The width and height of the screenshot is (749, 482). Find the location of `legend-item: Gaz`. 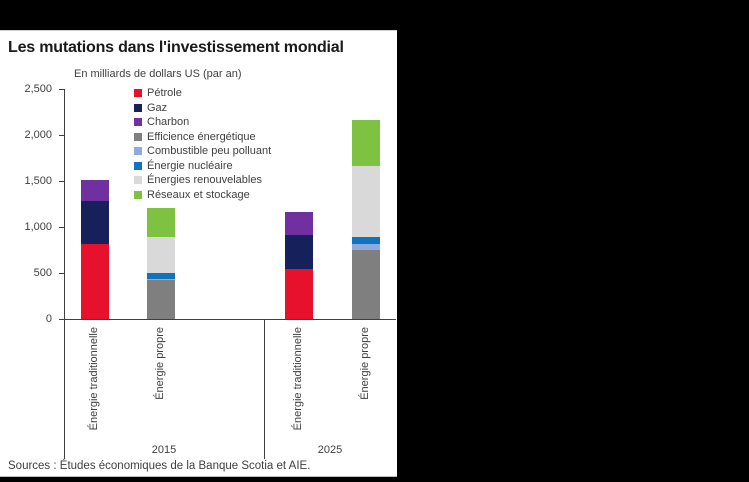

legend-item: Gaz is located at coordinates (202, 108).